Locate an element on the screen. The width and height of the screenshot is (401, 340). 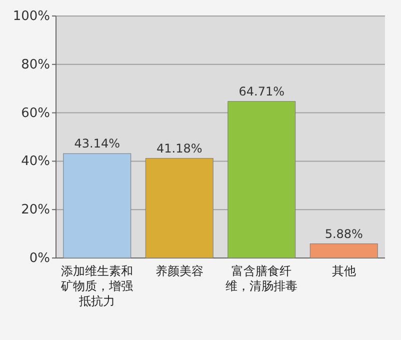
data-label: 41.18% is located at coordinates (179, 148).